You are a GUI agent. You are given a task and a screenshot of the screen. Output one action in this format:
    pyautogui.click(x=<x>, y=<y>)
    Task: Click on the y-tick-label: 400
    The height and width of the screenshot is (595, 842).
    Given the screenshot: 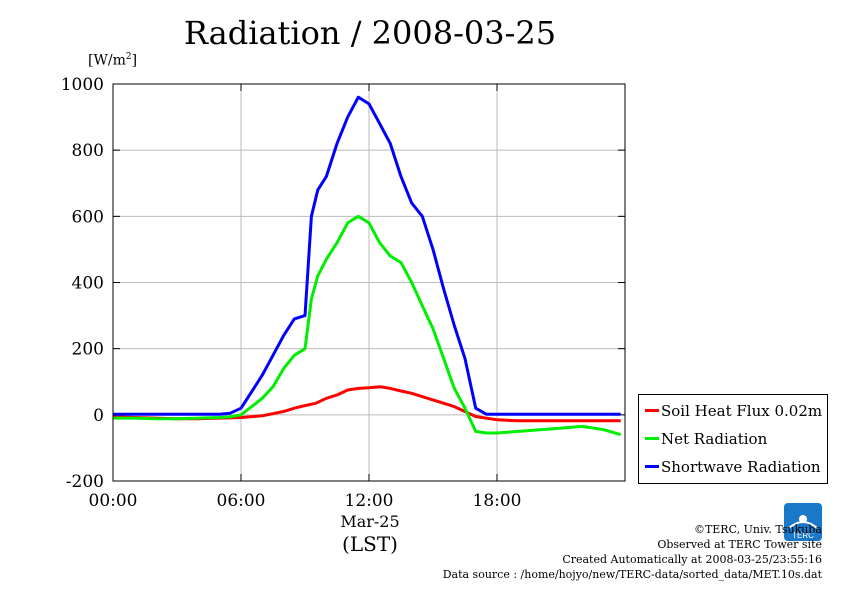 What is the action you would take?
    pyautogui.click(x=88, y=284)
    